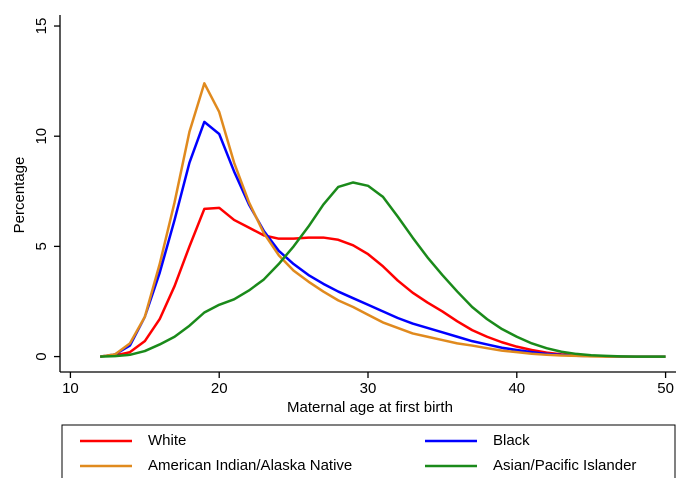  I want to click on x-tick-label: 40, so click(516, 388).